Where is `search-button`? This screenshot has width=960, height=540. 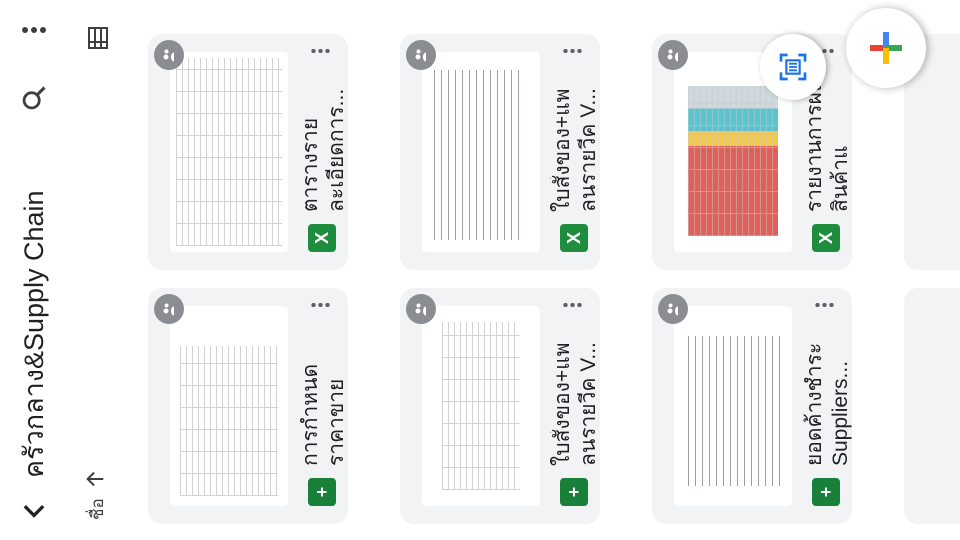 search-button is located at coordinates (34, 98).